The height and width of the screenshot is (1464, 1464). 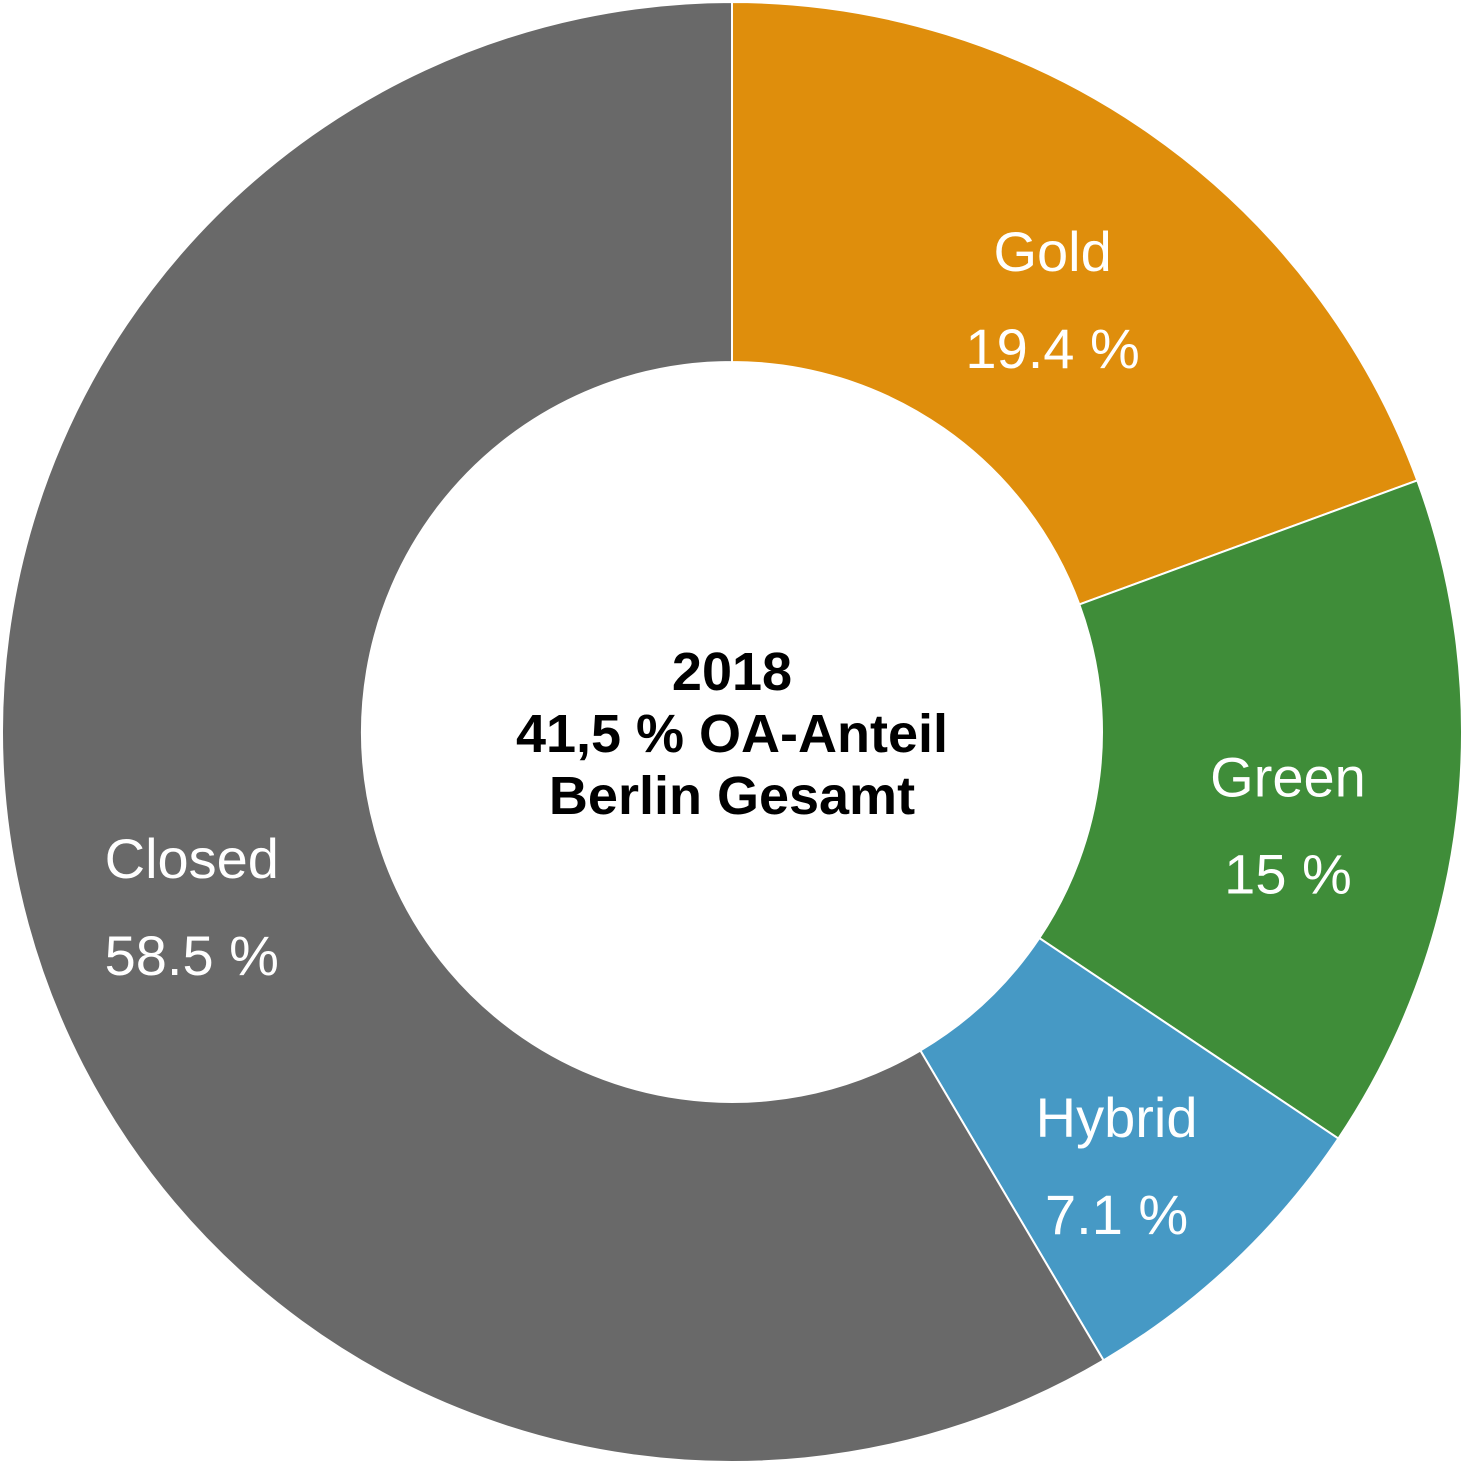 What do you see at coordinates (1117, 1117) in the screenshot?
I see `slice-name-hybrid: Hybrid` at bounding box center [1117, 1117].